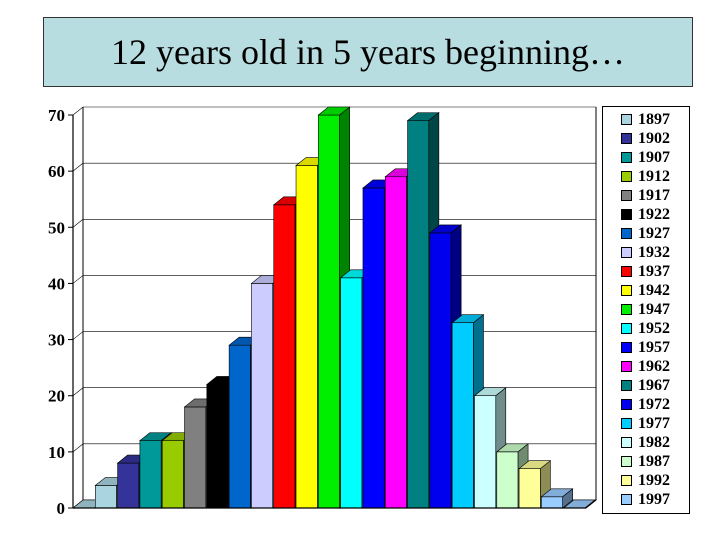 The height and width of the screenshot is (539, 719). I want to click on legend-label: 1932, so click(654, 252).